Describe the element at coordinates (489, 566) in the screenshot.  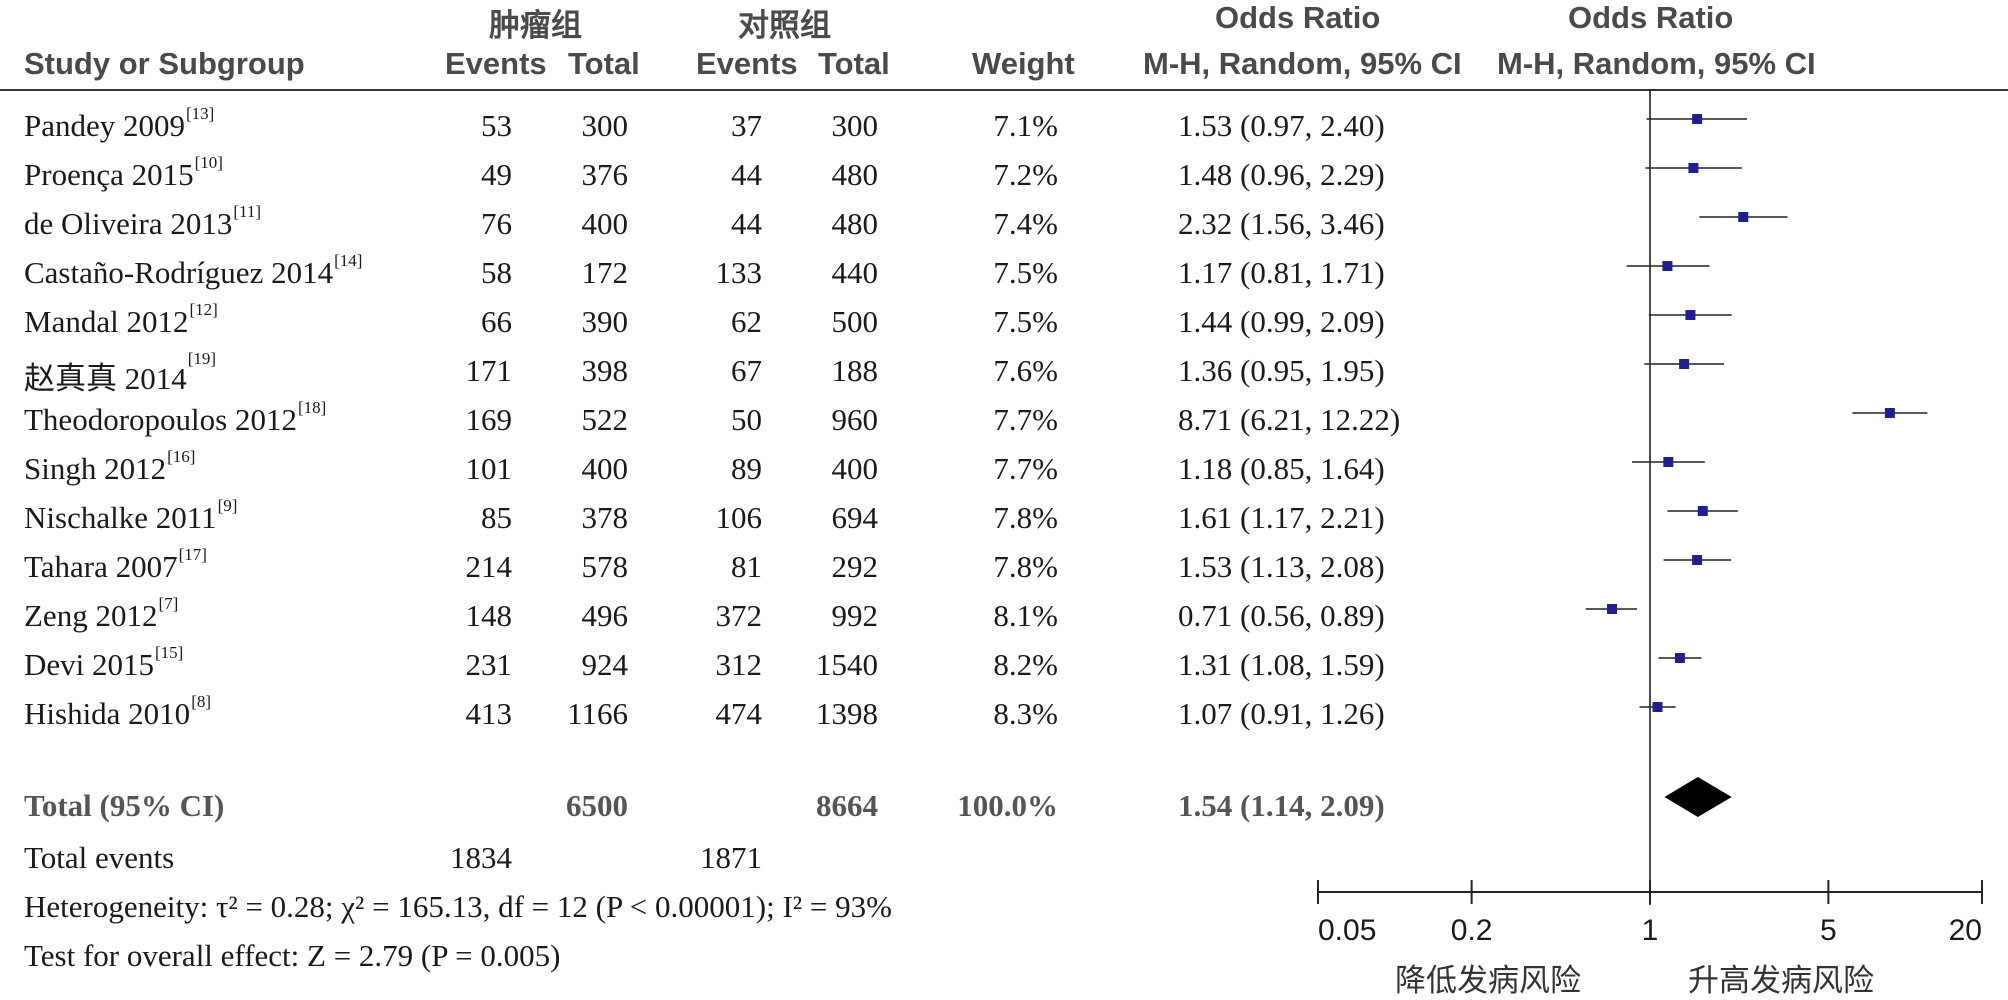
I see `tumor-events: 214` at that location.